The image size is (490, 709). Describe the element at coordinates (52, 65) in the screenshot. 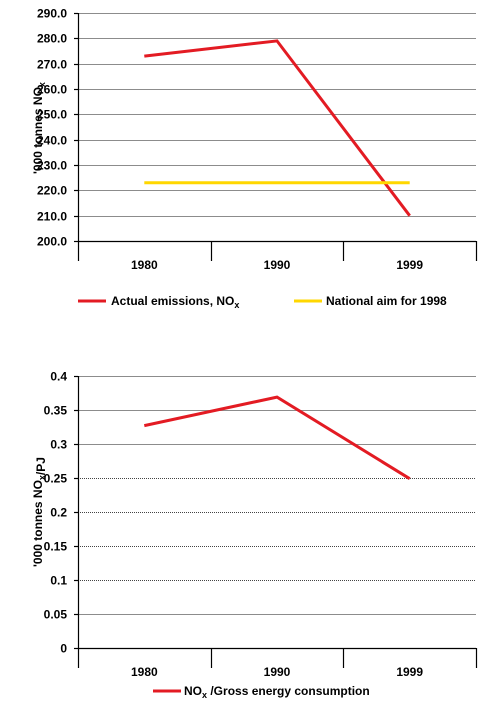

I see `y-tick-label: 270.0` at that location.